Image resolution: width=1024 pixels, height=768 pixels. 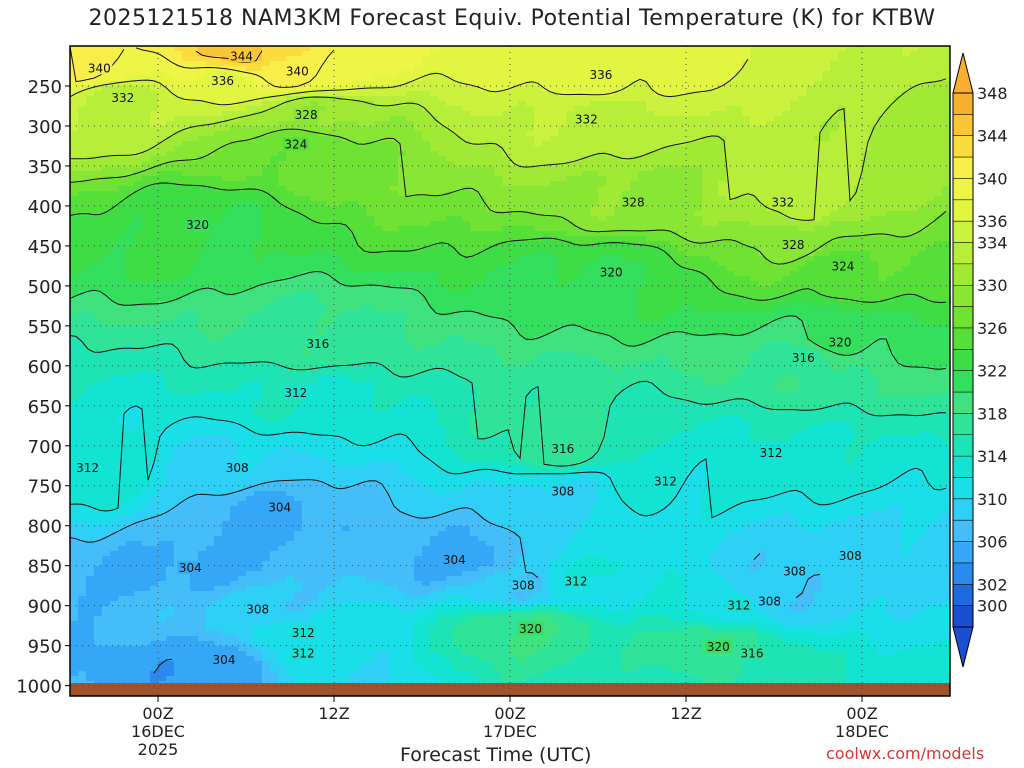 I want to click on colorbar-label: 326, so click(x=992, y=328).